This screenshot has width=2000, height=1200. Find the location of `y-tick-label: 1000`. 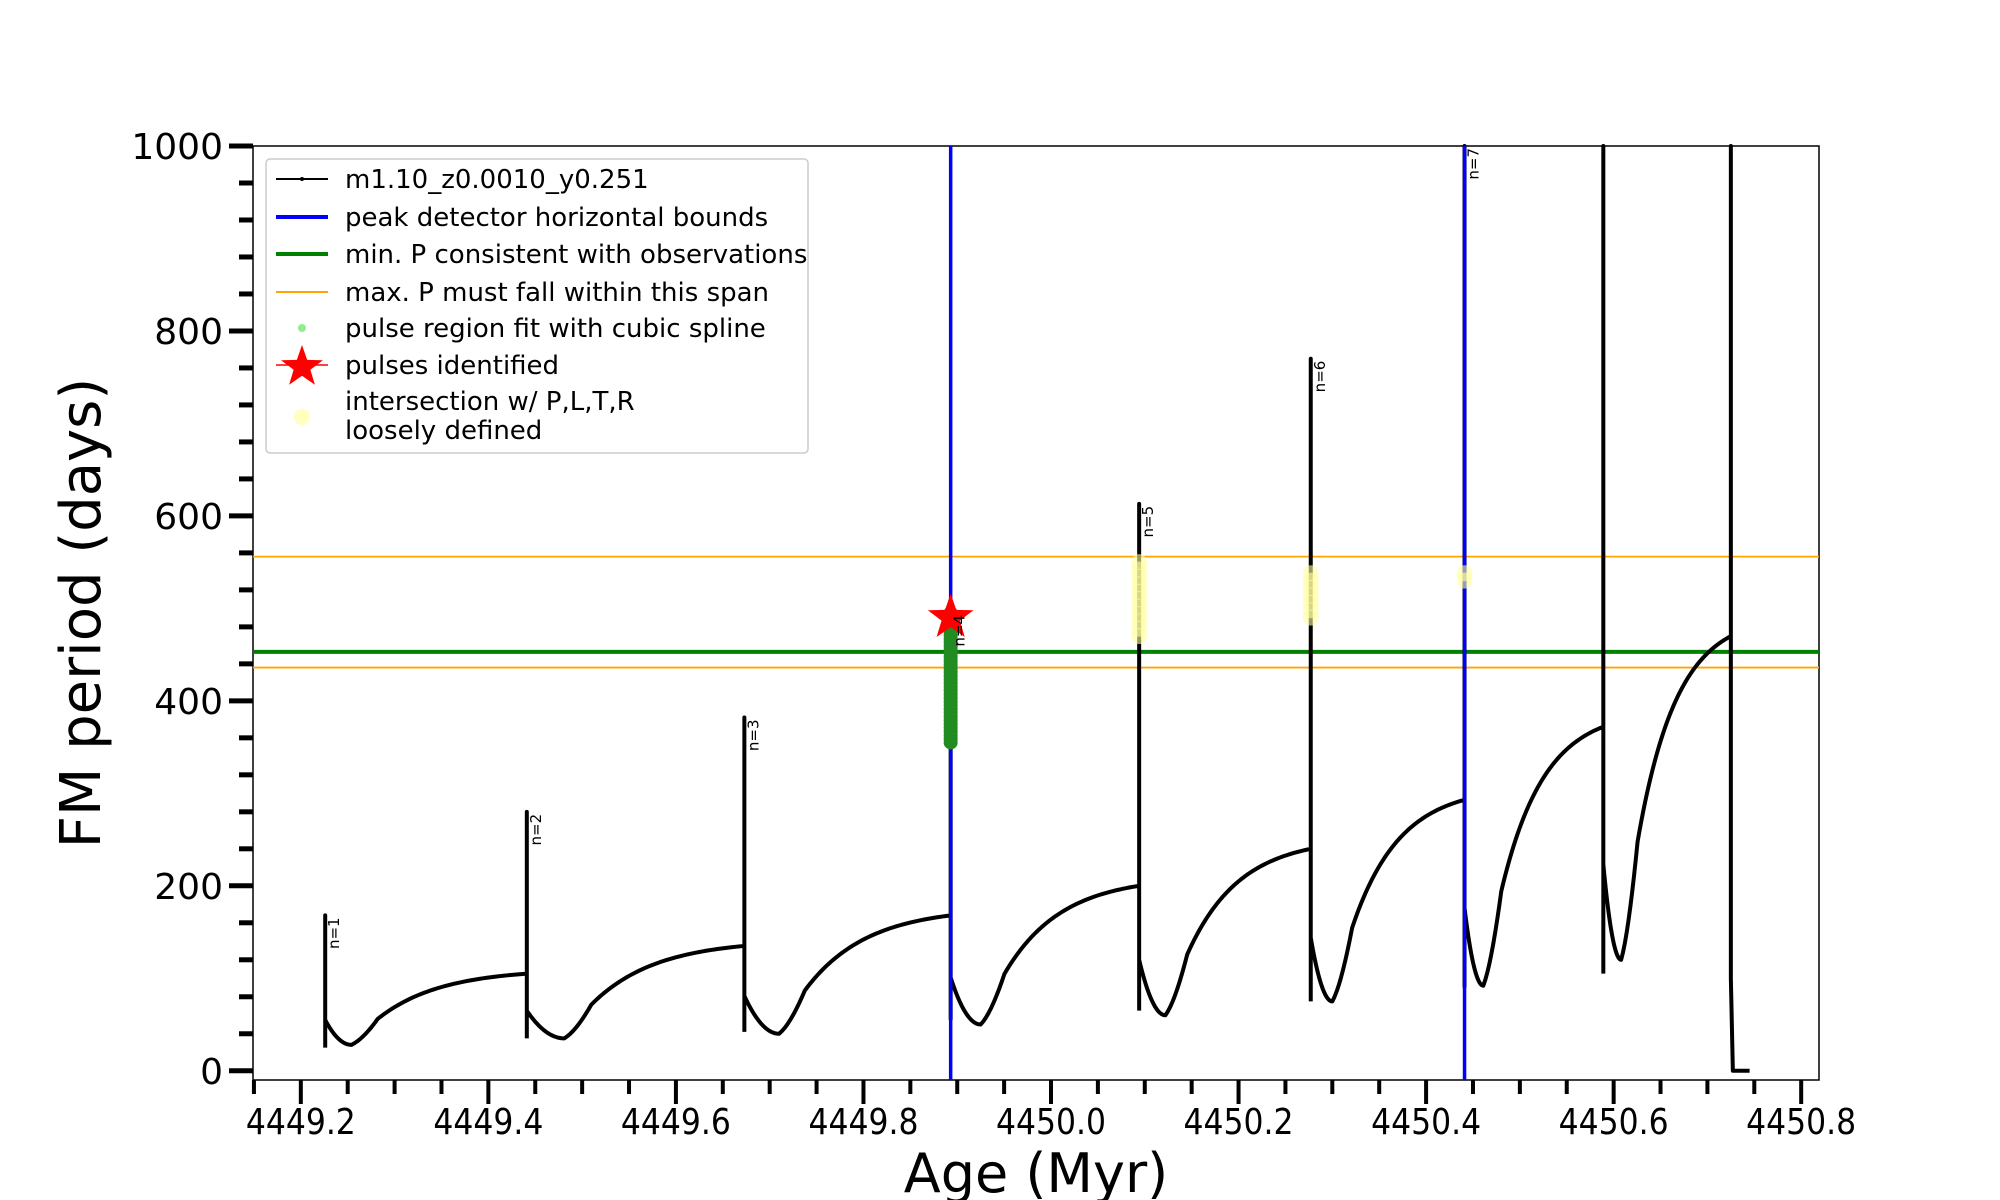

y-tick-label: 1000 is located at coordinates (177, 147).